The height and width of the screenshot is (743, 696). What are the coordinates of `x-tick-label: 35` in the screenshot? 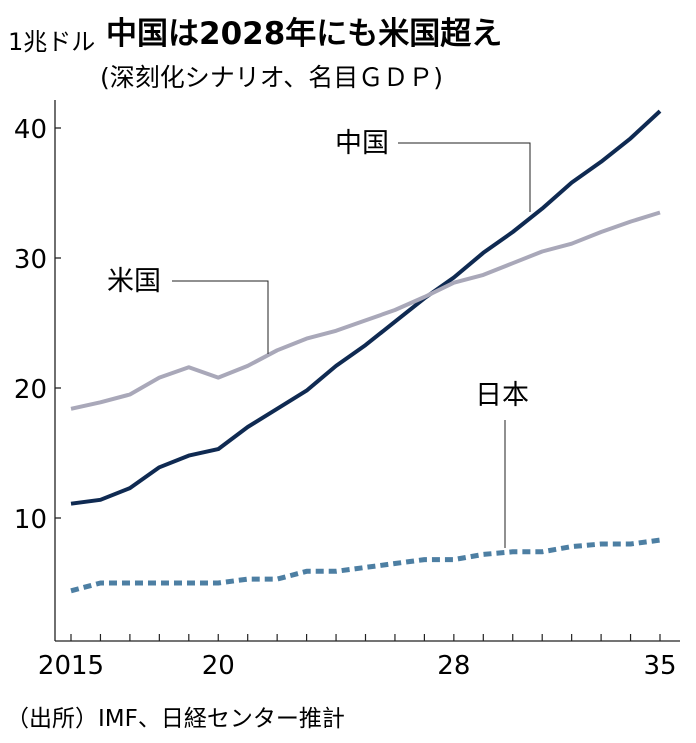 It's located at (659, 666).